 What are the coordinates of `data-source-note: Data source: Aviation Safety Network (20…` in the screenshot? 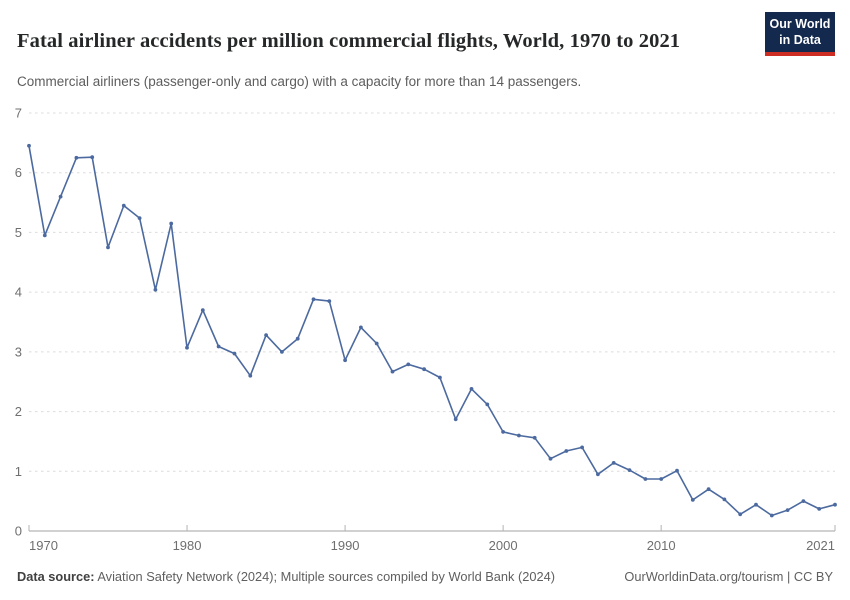 It's located at (286, 576).